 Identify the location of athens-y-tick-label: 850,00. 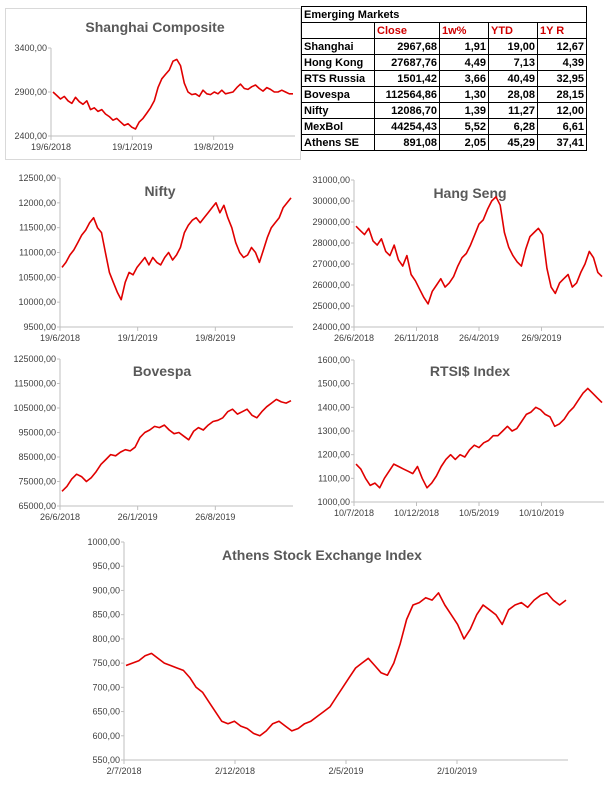
(106, 615).